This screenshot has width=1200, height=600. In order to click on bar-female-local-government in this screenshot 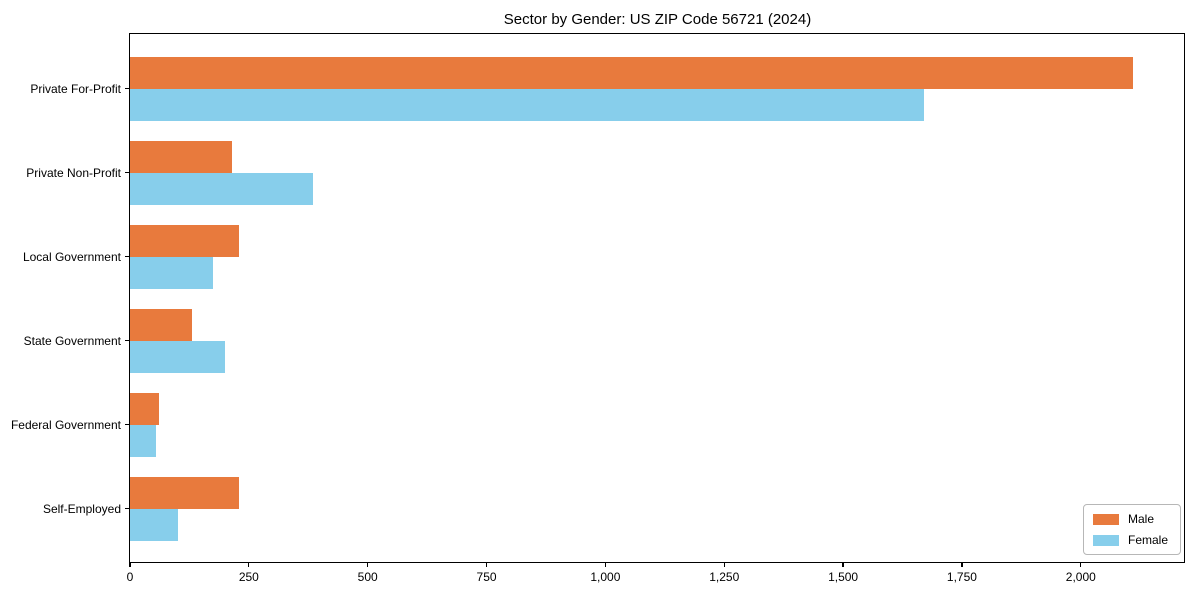, I will do `click(172, 272)`.